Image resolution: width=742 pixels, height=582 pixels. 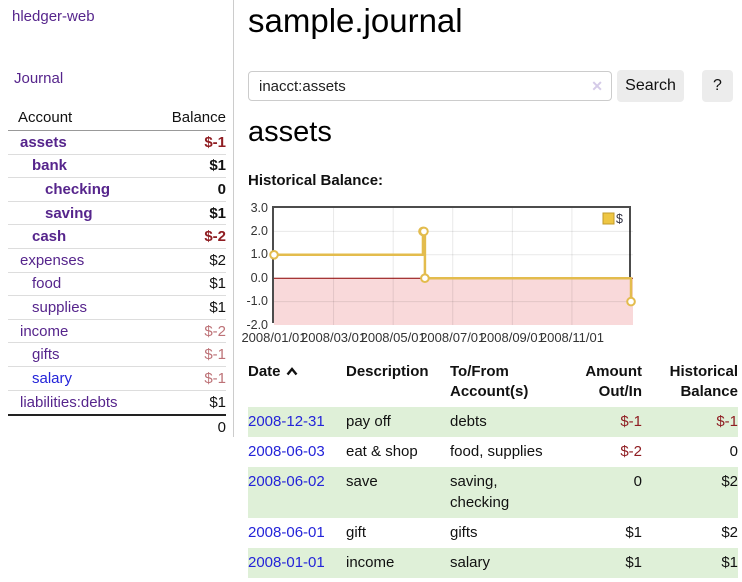 What do you see at coordinates (605, 422) in the screenshot?
I see `register-amount-cell: $-1` at bounding box center [605, 422].